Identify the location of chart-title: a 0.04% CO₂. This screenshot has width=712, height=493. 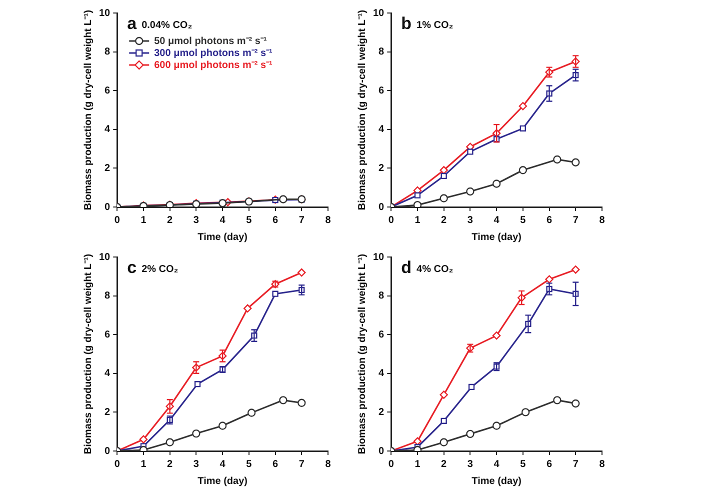
(159, 23).